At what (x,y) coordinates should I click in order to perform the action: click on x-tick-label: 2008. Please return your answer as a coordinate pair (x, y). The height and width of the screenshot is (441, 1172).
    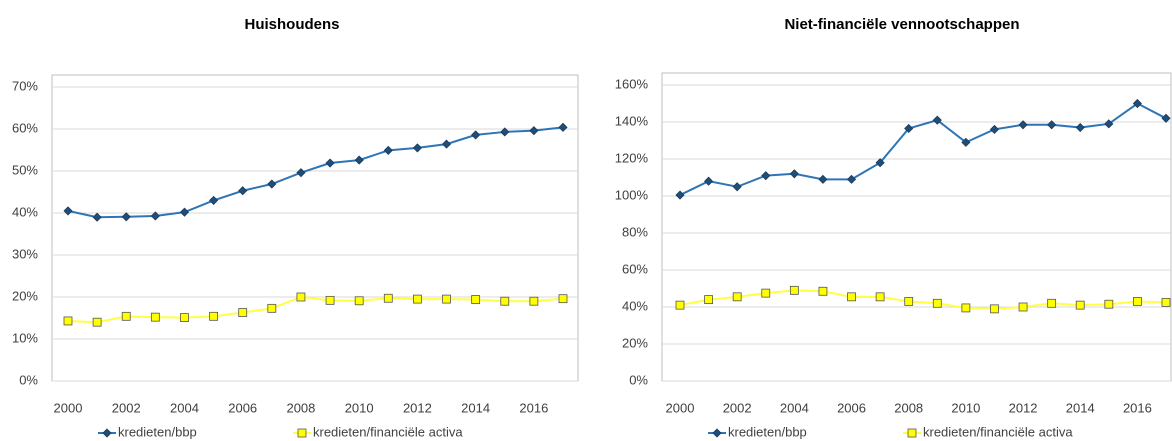
    Looking at the image, I should click on (300, 407).